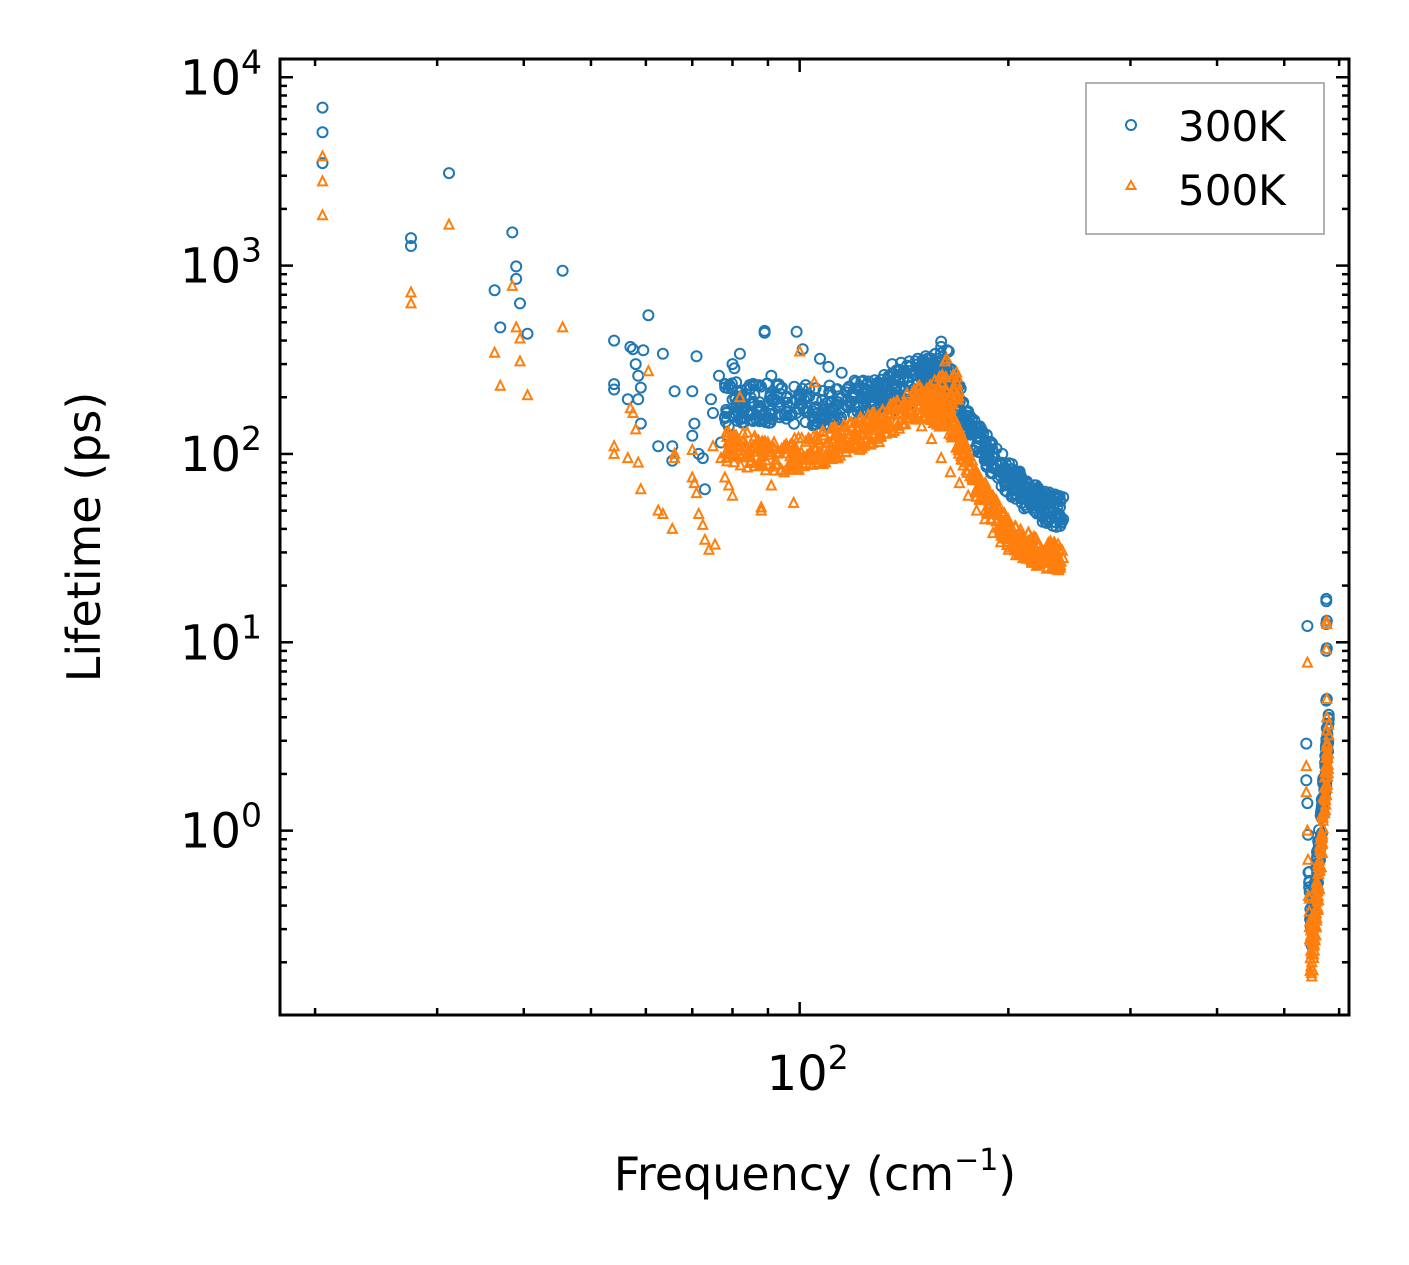 This screenshot has height=1265, width=1409. What do you see at coordinates (838, 1057) in the screenshot?
I see `x-tick-exponent: 2` at bounding box center [838, 1057].